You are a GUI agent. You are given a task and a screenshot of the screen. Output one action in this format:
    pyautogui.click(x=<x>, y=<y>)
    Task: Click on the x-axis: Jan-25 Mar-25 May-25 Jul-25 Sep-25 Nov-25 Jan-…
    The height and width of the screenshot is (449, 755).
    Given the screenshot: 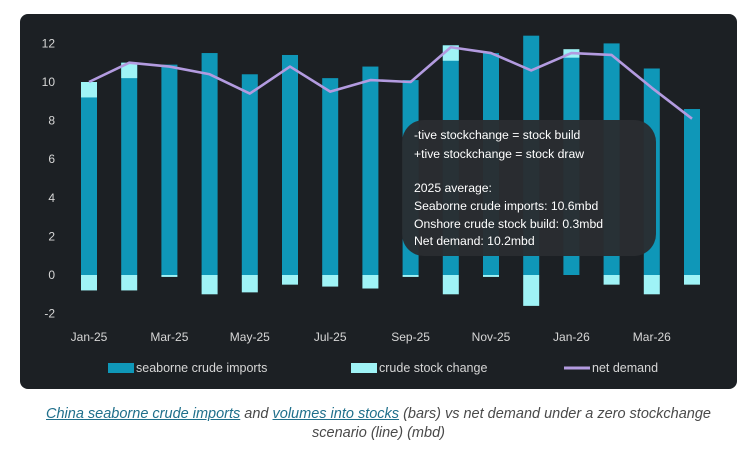 What is the action you would take?
    pyautogui.click(x=371, y=337)
    